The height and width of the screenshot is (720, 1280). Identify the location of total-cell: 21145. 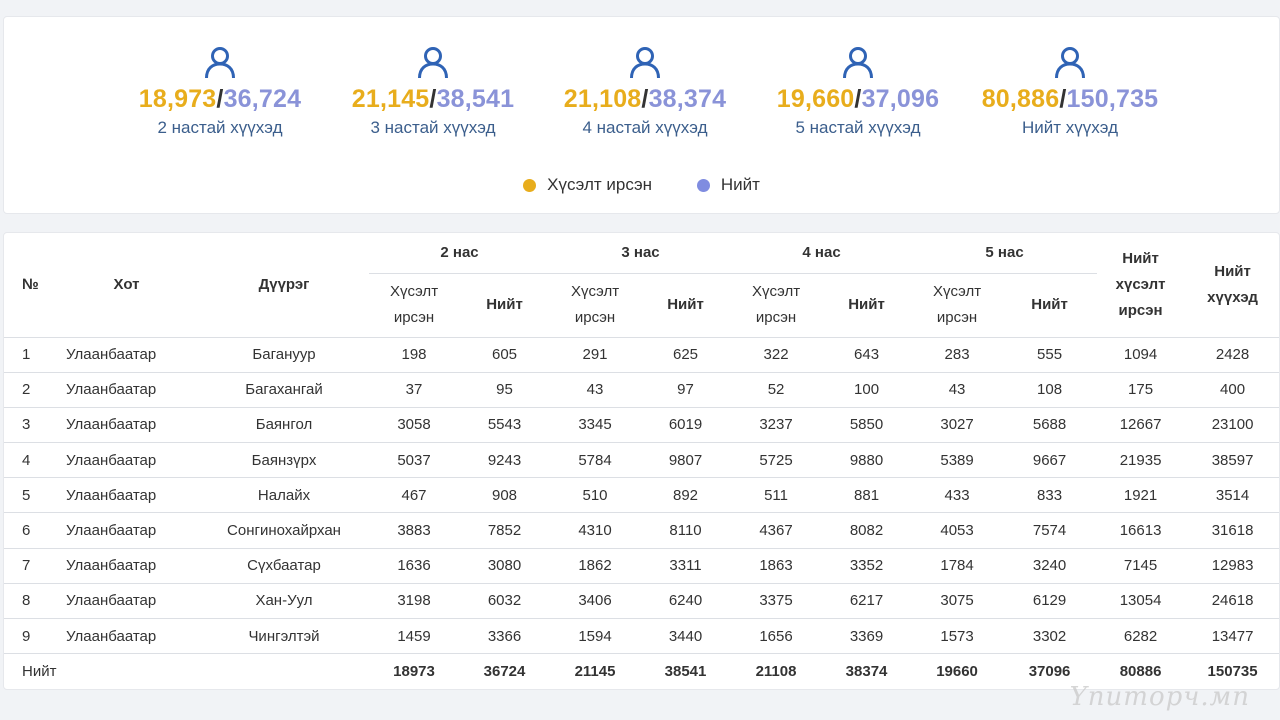
(595, 672).